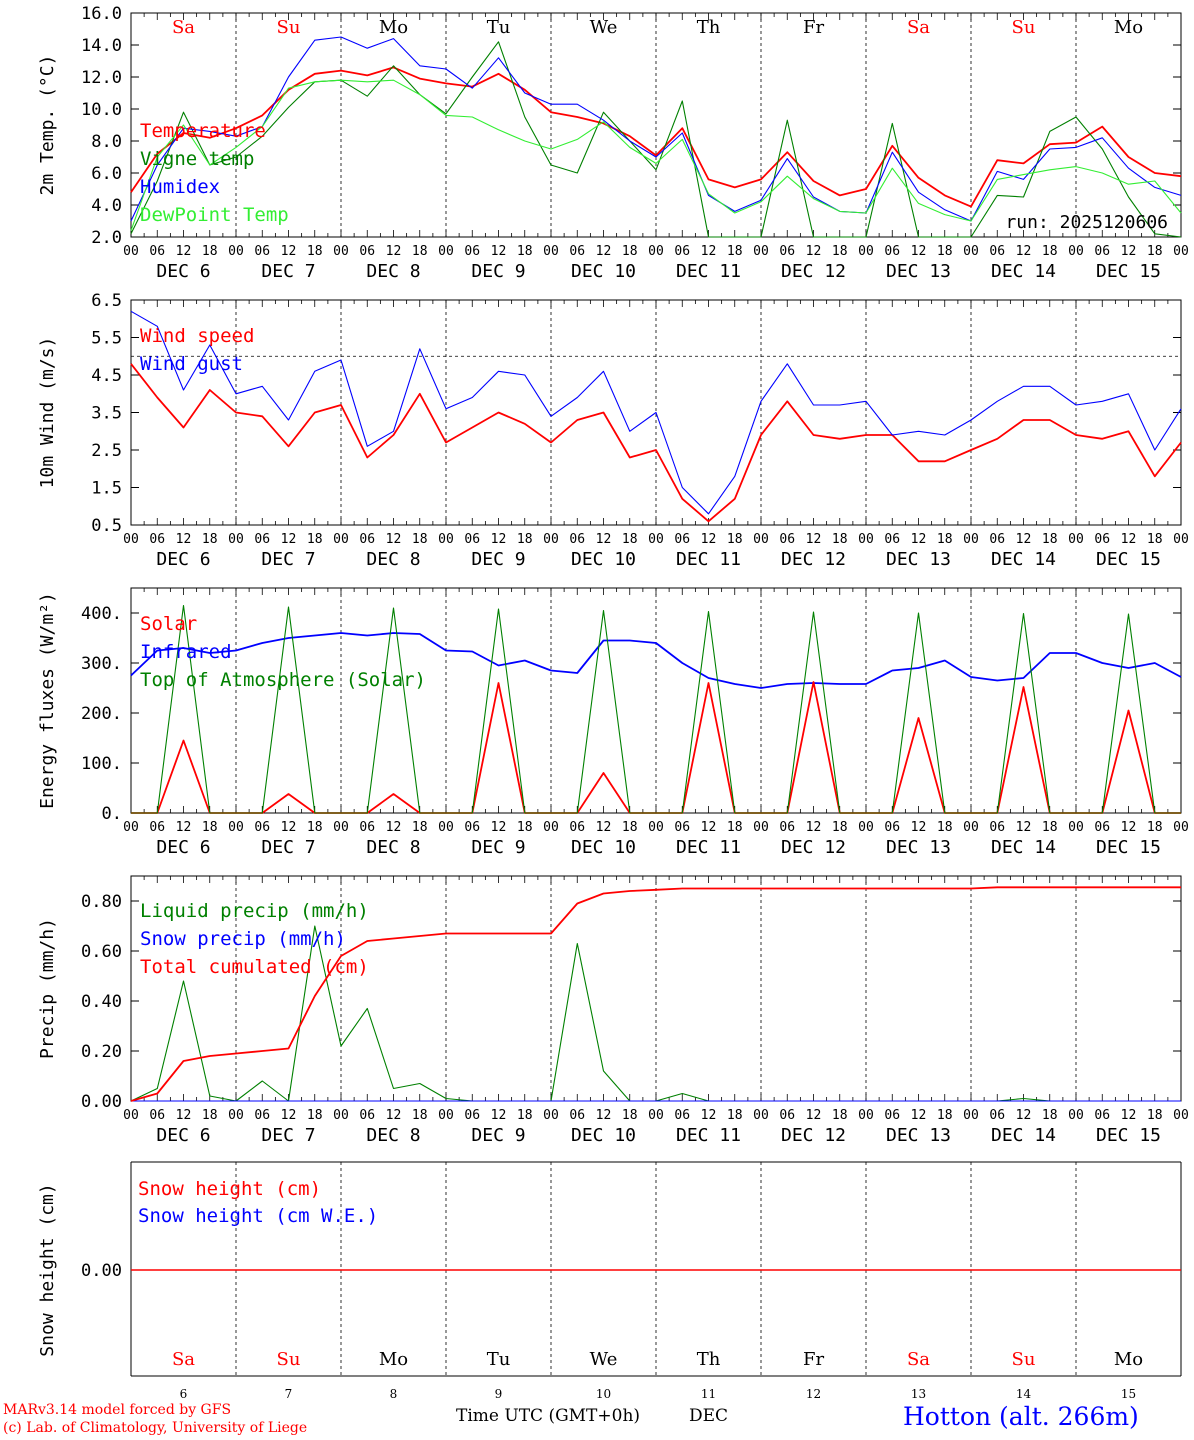 Image resolution: width=1194 pixels, height=1440 pixels. I want to click on legend-entry: Liquid precip (mm/h), so click(254, 911).